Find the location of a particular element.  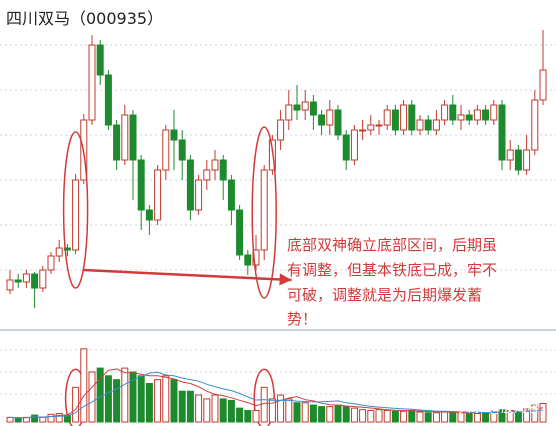

arrow-shaft is located at coordinates (187, 275).